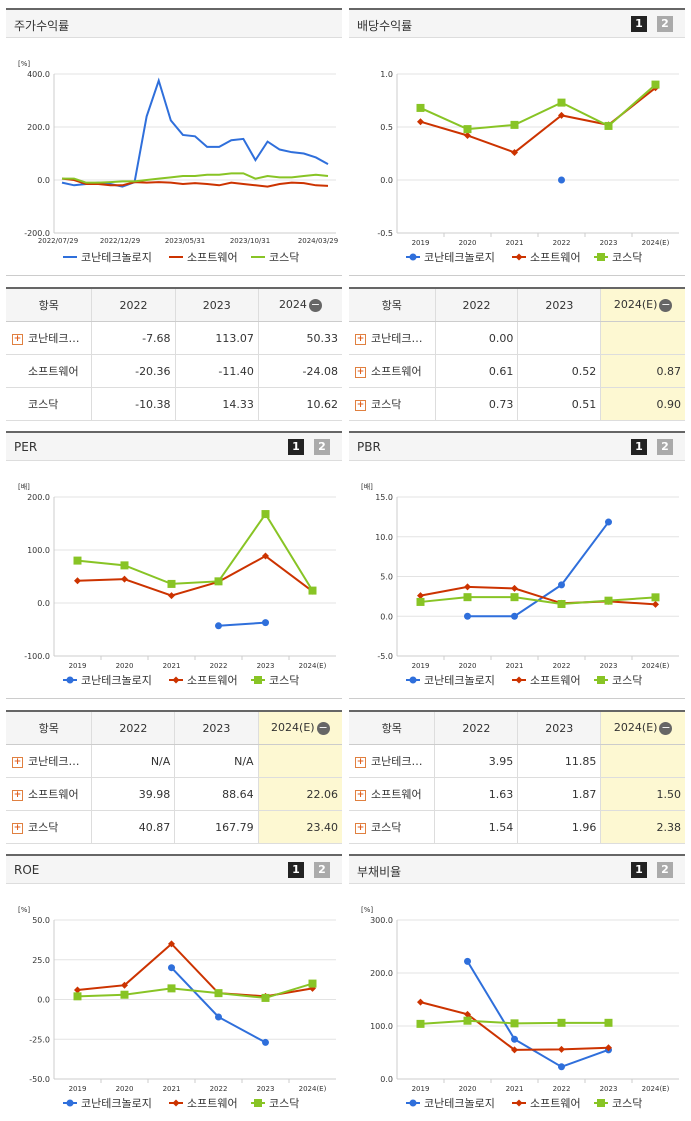 Image resolution: width=691 pixels, height=1121 pixels. I want to click on table-header-row: 항목 2022 2023 2024(E) −, so click(517, 304).